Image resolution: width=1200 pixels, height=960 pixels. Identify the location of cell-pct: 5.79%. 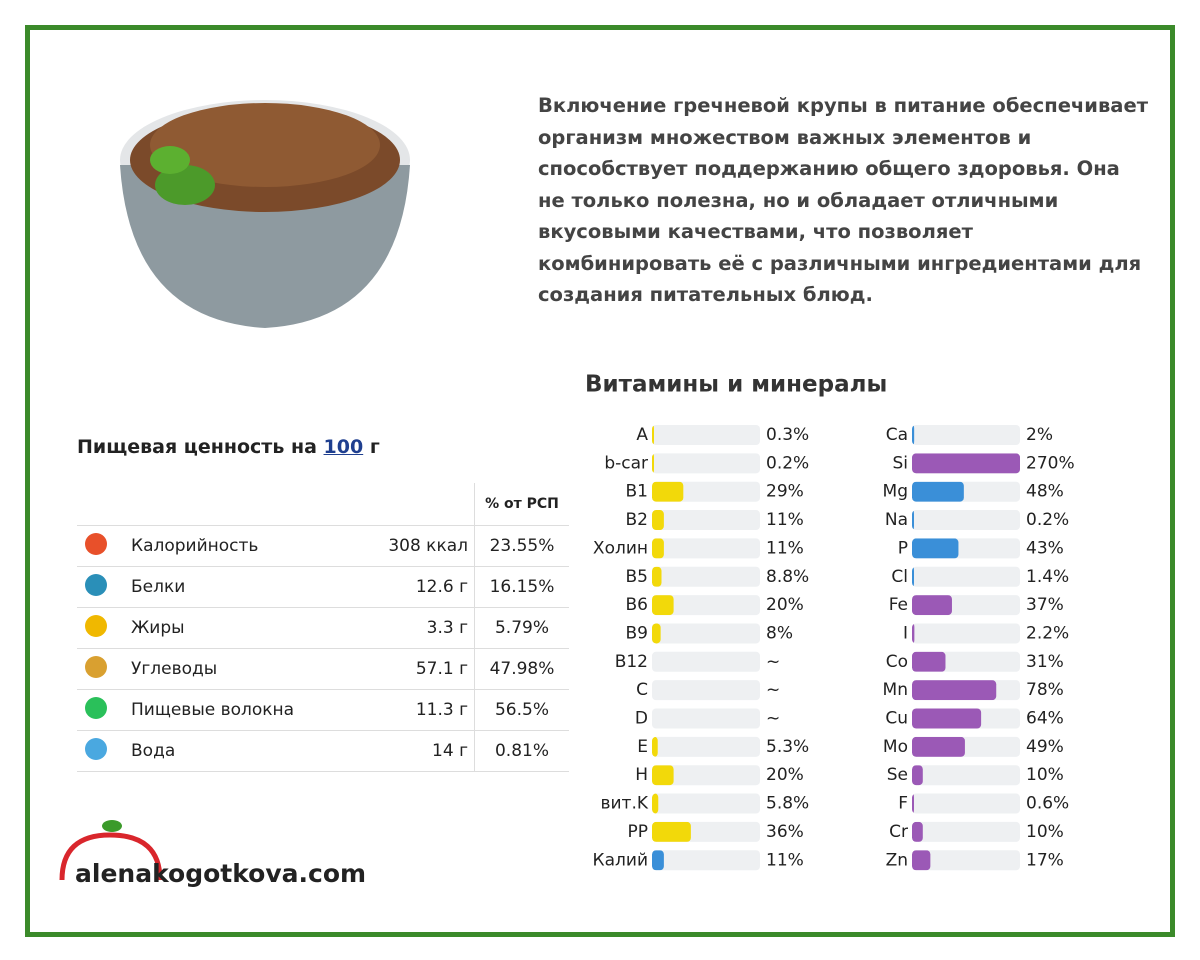
(521, 628).